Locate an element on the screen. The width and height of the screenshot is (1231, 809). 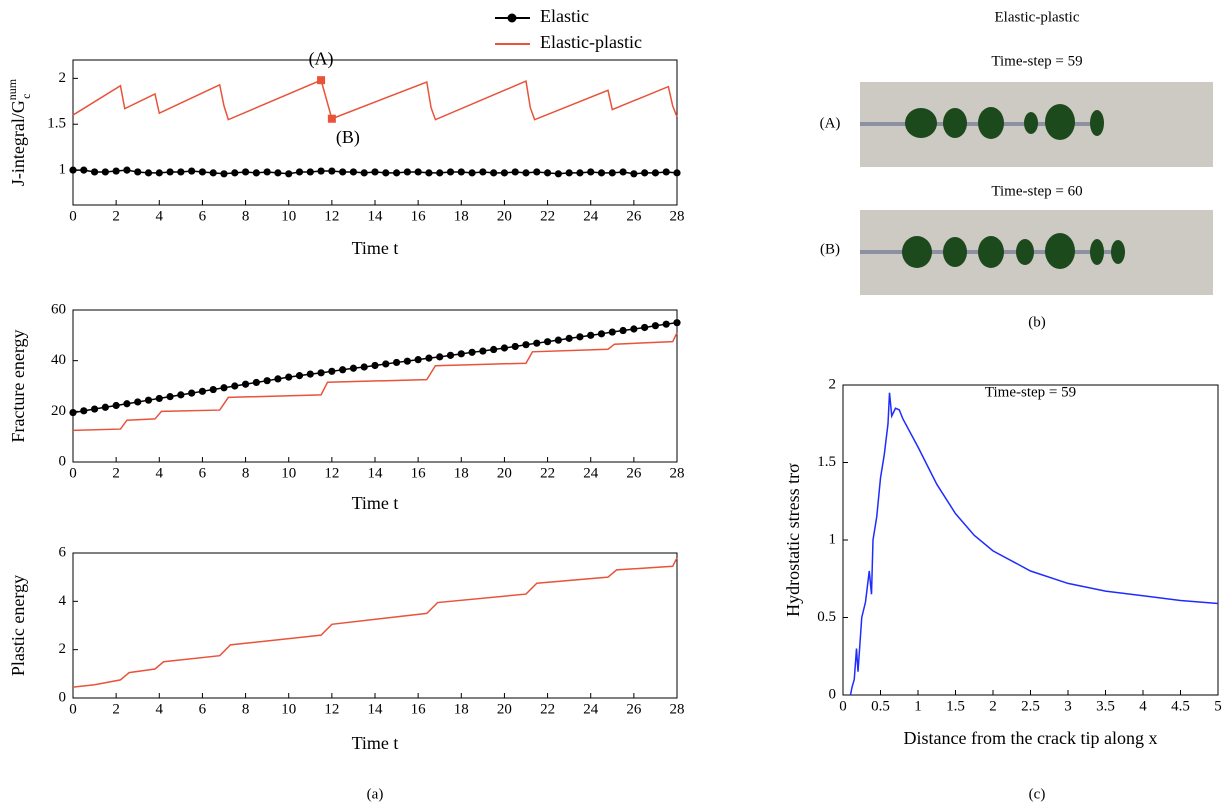
x-tick-label: 3 is located at coordinates (1068, 706).